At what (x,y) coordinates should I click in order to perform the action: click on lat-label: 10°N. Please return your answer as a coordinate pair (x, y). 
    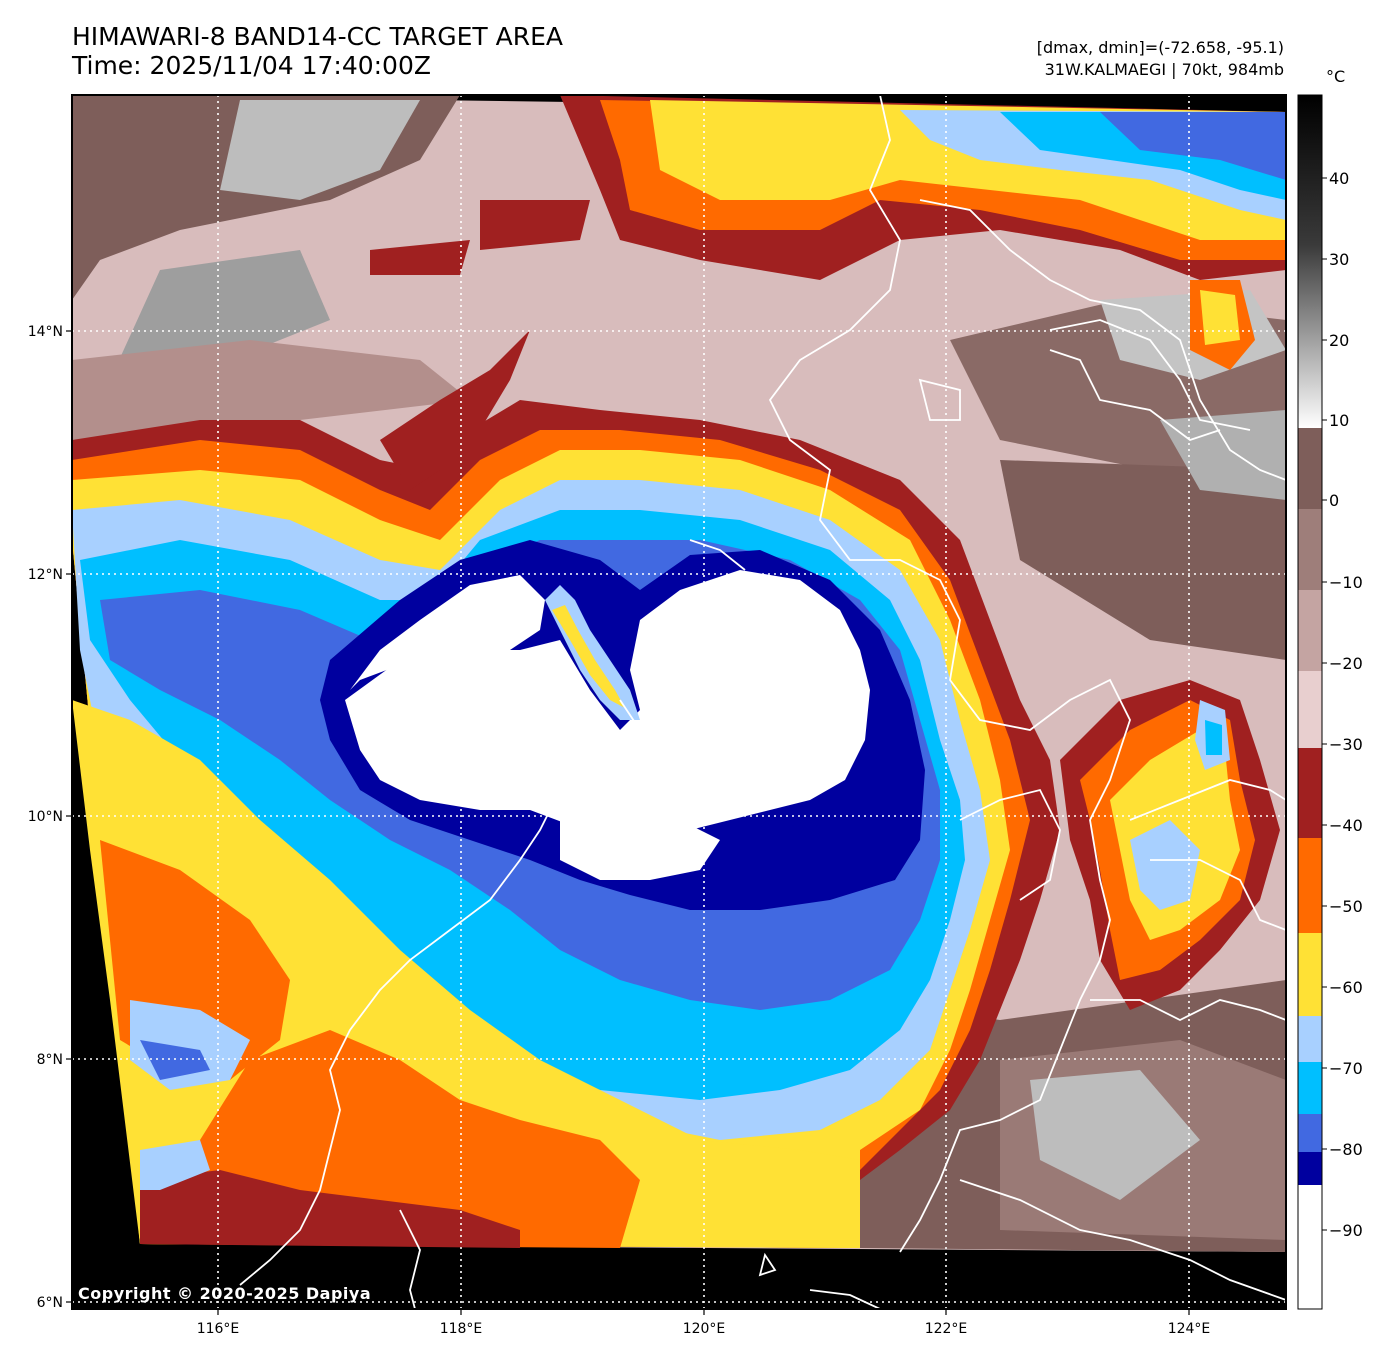
    Looking at the image, I should click on (45, 817).